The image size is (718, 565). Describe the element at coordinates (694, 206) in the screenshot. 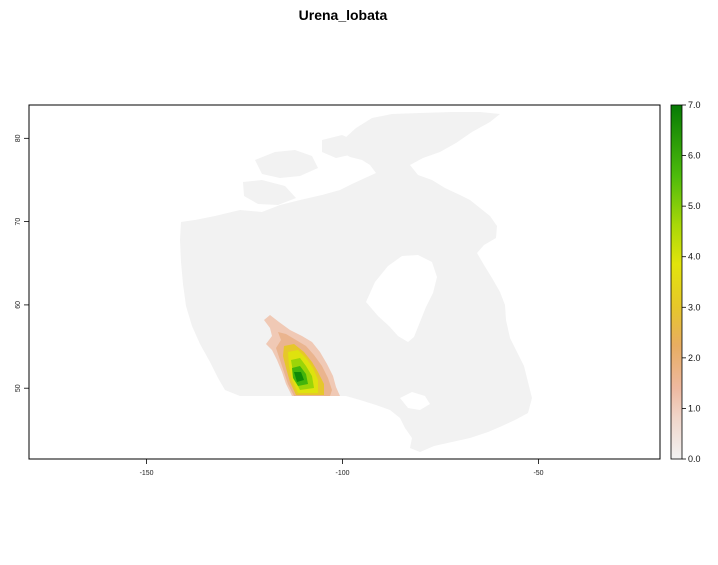

I see `legend-tick-label: 5.0` at that location.